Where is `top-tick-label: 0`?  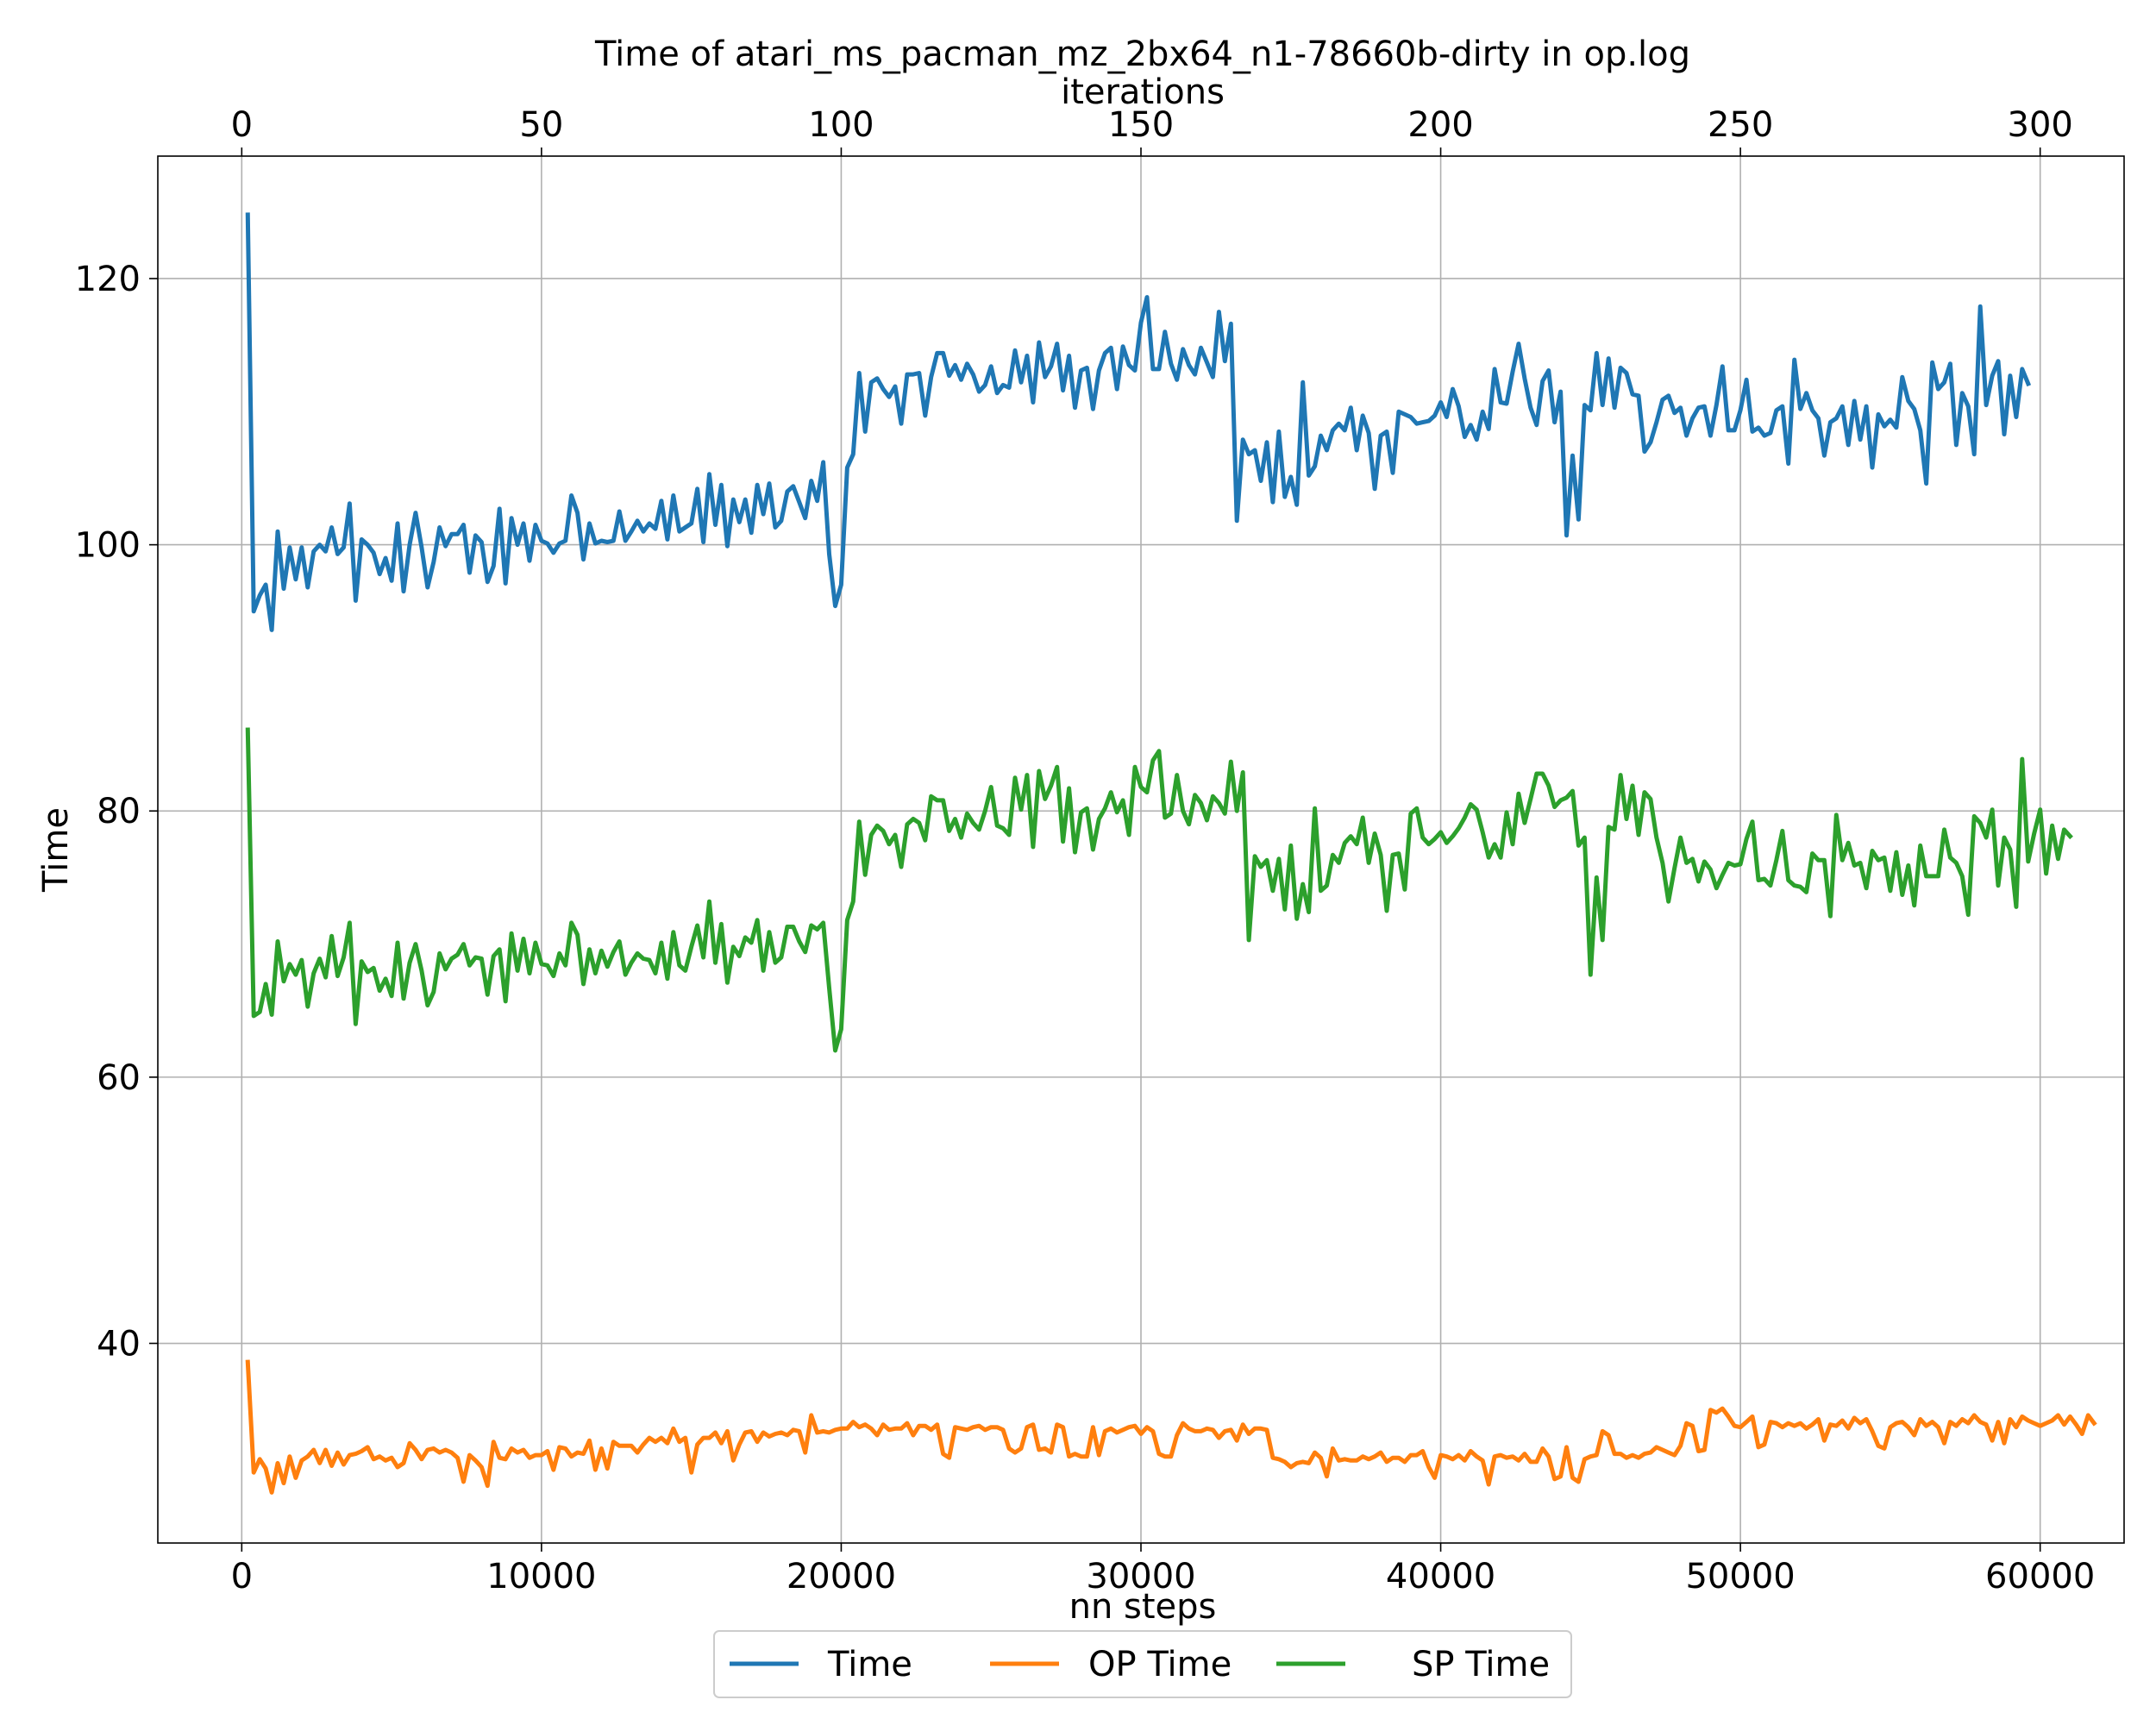 top-tick-label: 0 is located at coordinates (242, 125).